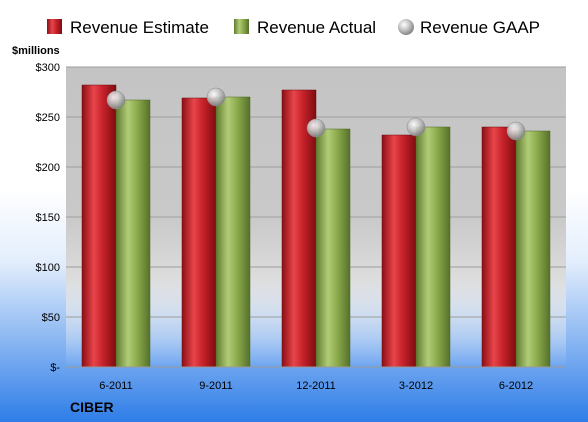  I want to click on legend-swatch-actual, so click(241, 26).